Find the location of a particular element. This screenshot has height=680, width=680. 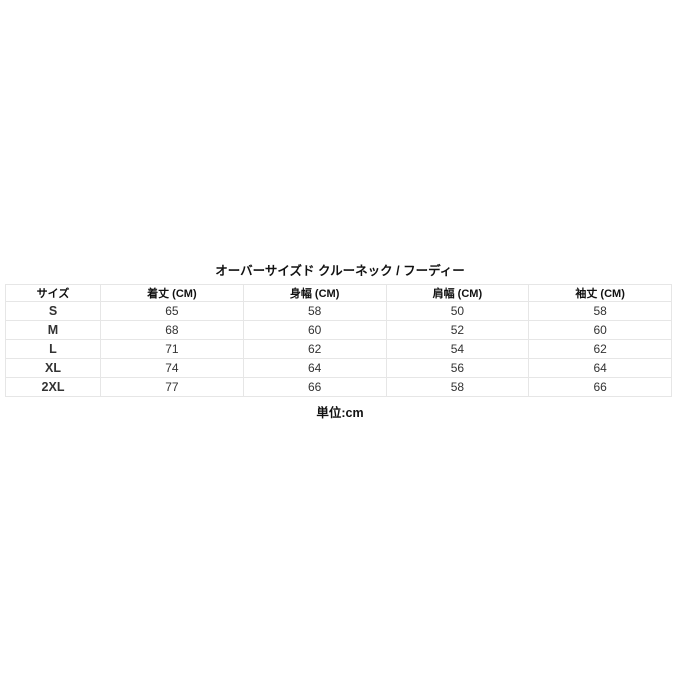

size-cell: M is located at coordinates (53, 330).